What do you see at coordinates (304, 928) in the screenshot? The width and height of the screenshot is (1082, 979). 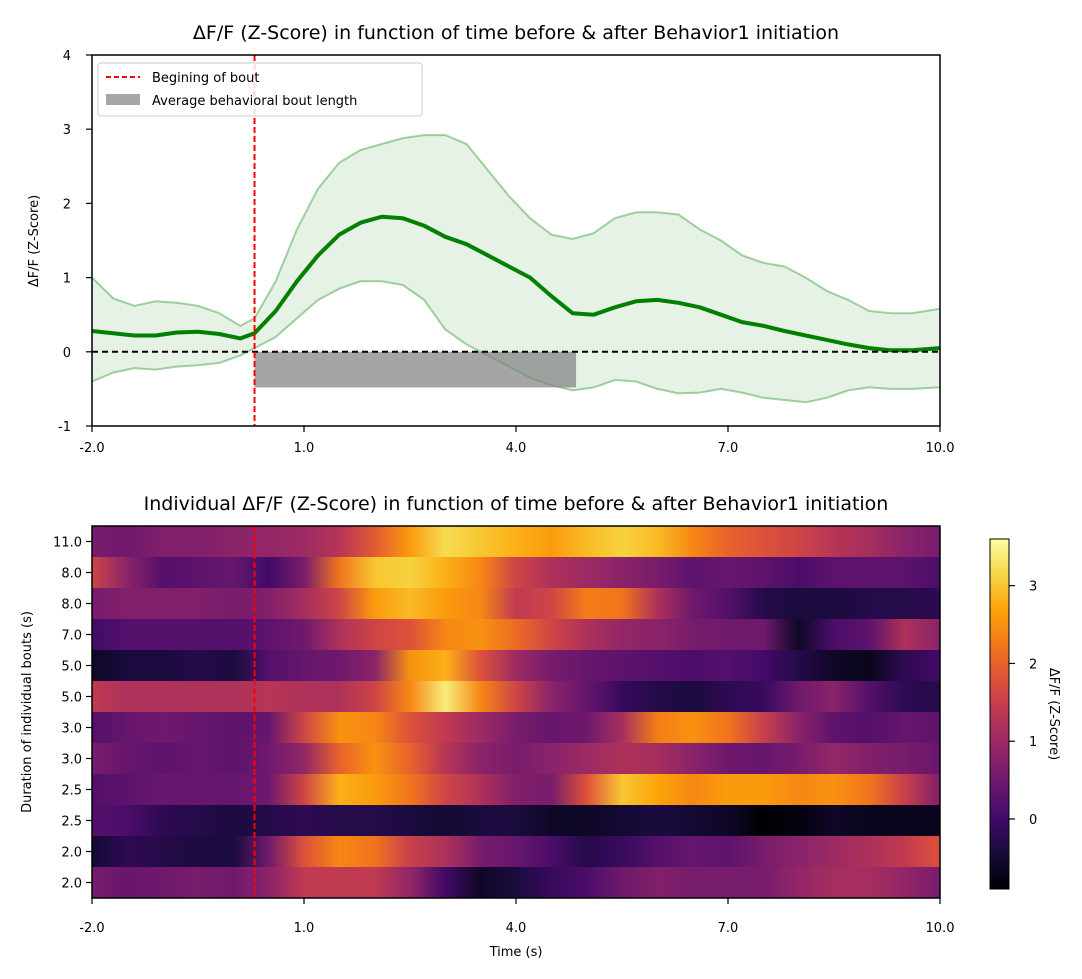 I see `heatmap-x-tick-label: 1.0` at bounding box center [304, 928].